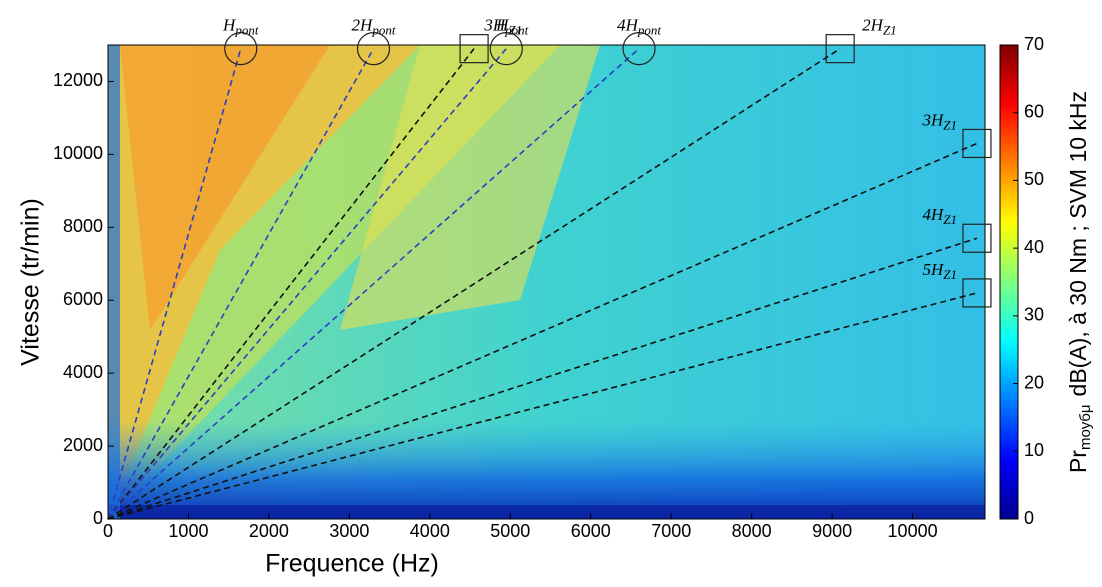 The width and height of the screenshot is (1102, 587). Describe the element at coordinates (671, 531) in the screenshot. I see `x-tick-label: 7000` at that location.